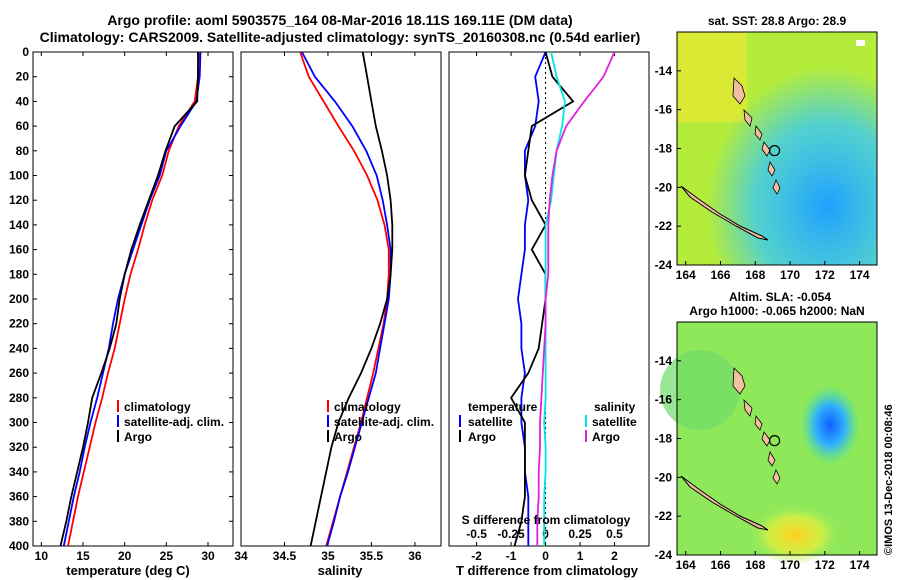 Image resolution: width=900 pixels, height=580 pixels. What do you see at coordinates (19, 299) in the screenshot?
I see `depth-tick-label: 200` at bounding box center [19, 299].